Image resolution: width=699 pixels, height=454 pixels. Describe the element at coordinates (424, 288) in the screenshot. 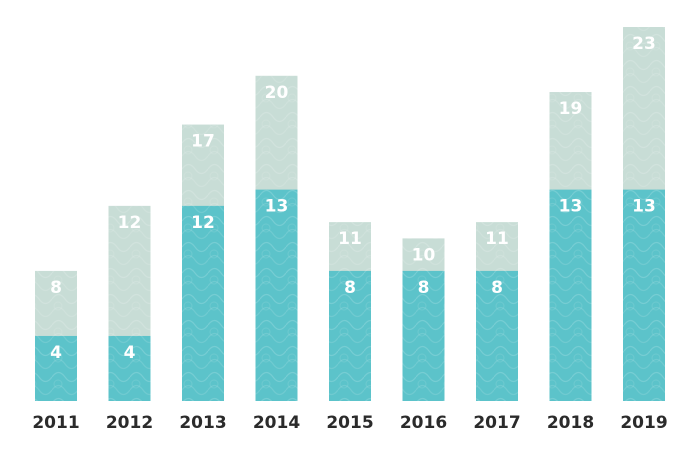

I see `label-part-2016: 8` at that location.